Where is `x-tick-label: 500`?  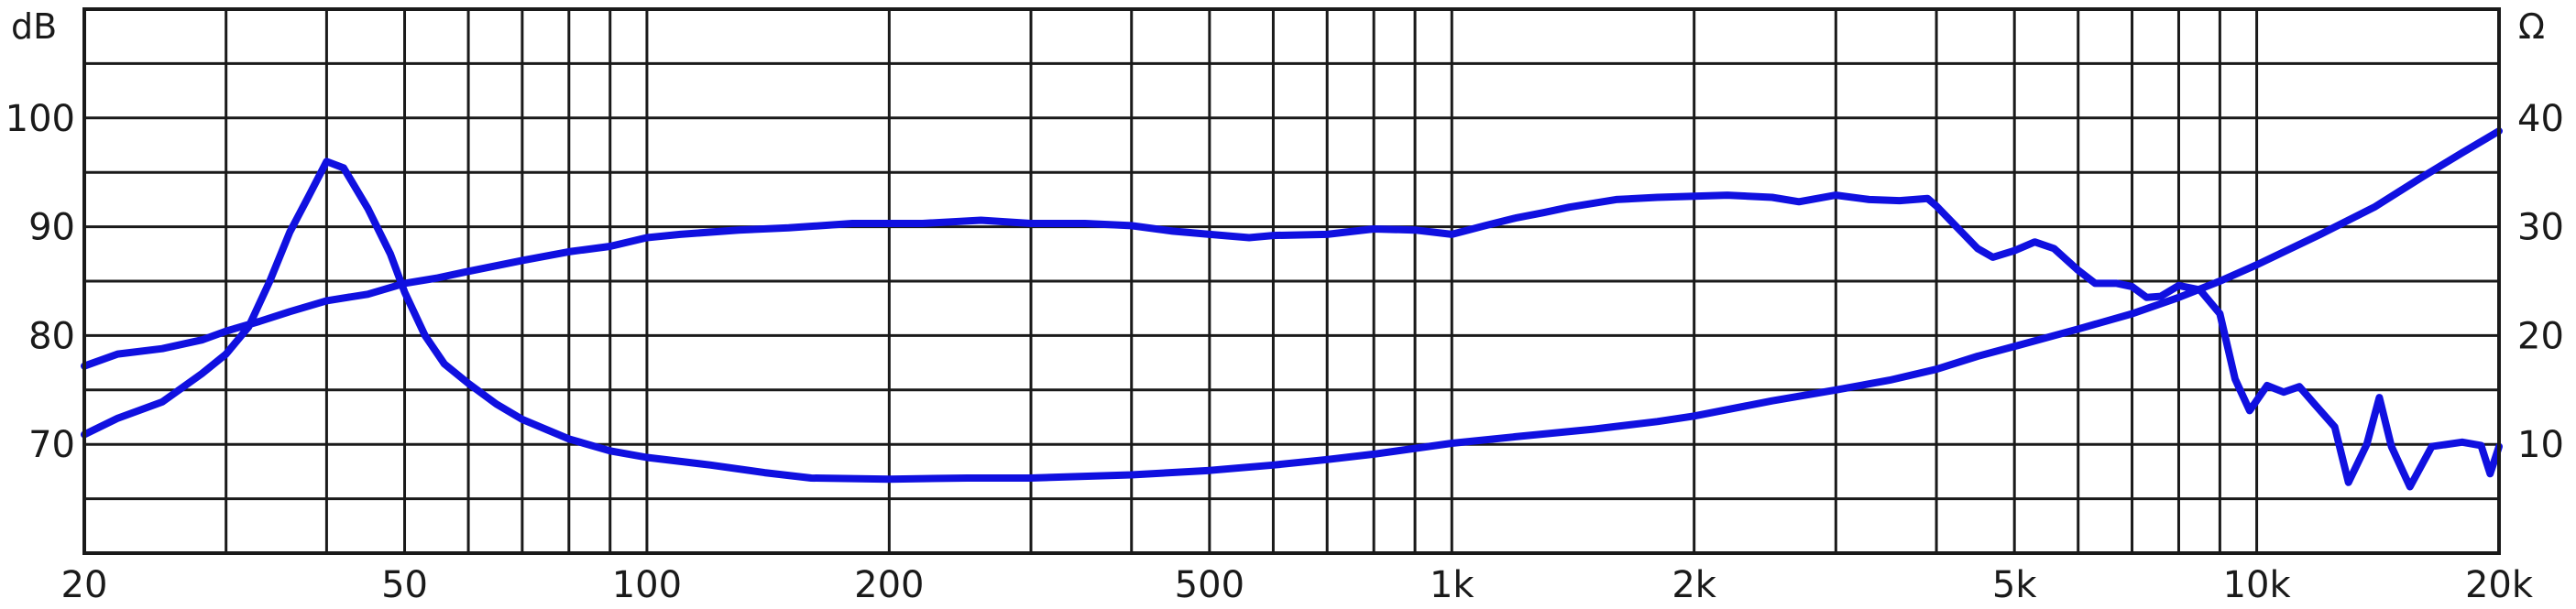
x-tick-label: 500 is located at coordinates (1209, 585).